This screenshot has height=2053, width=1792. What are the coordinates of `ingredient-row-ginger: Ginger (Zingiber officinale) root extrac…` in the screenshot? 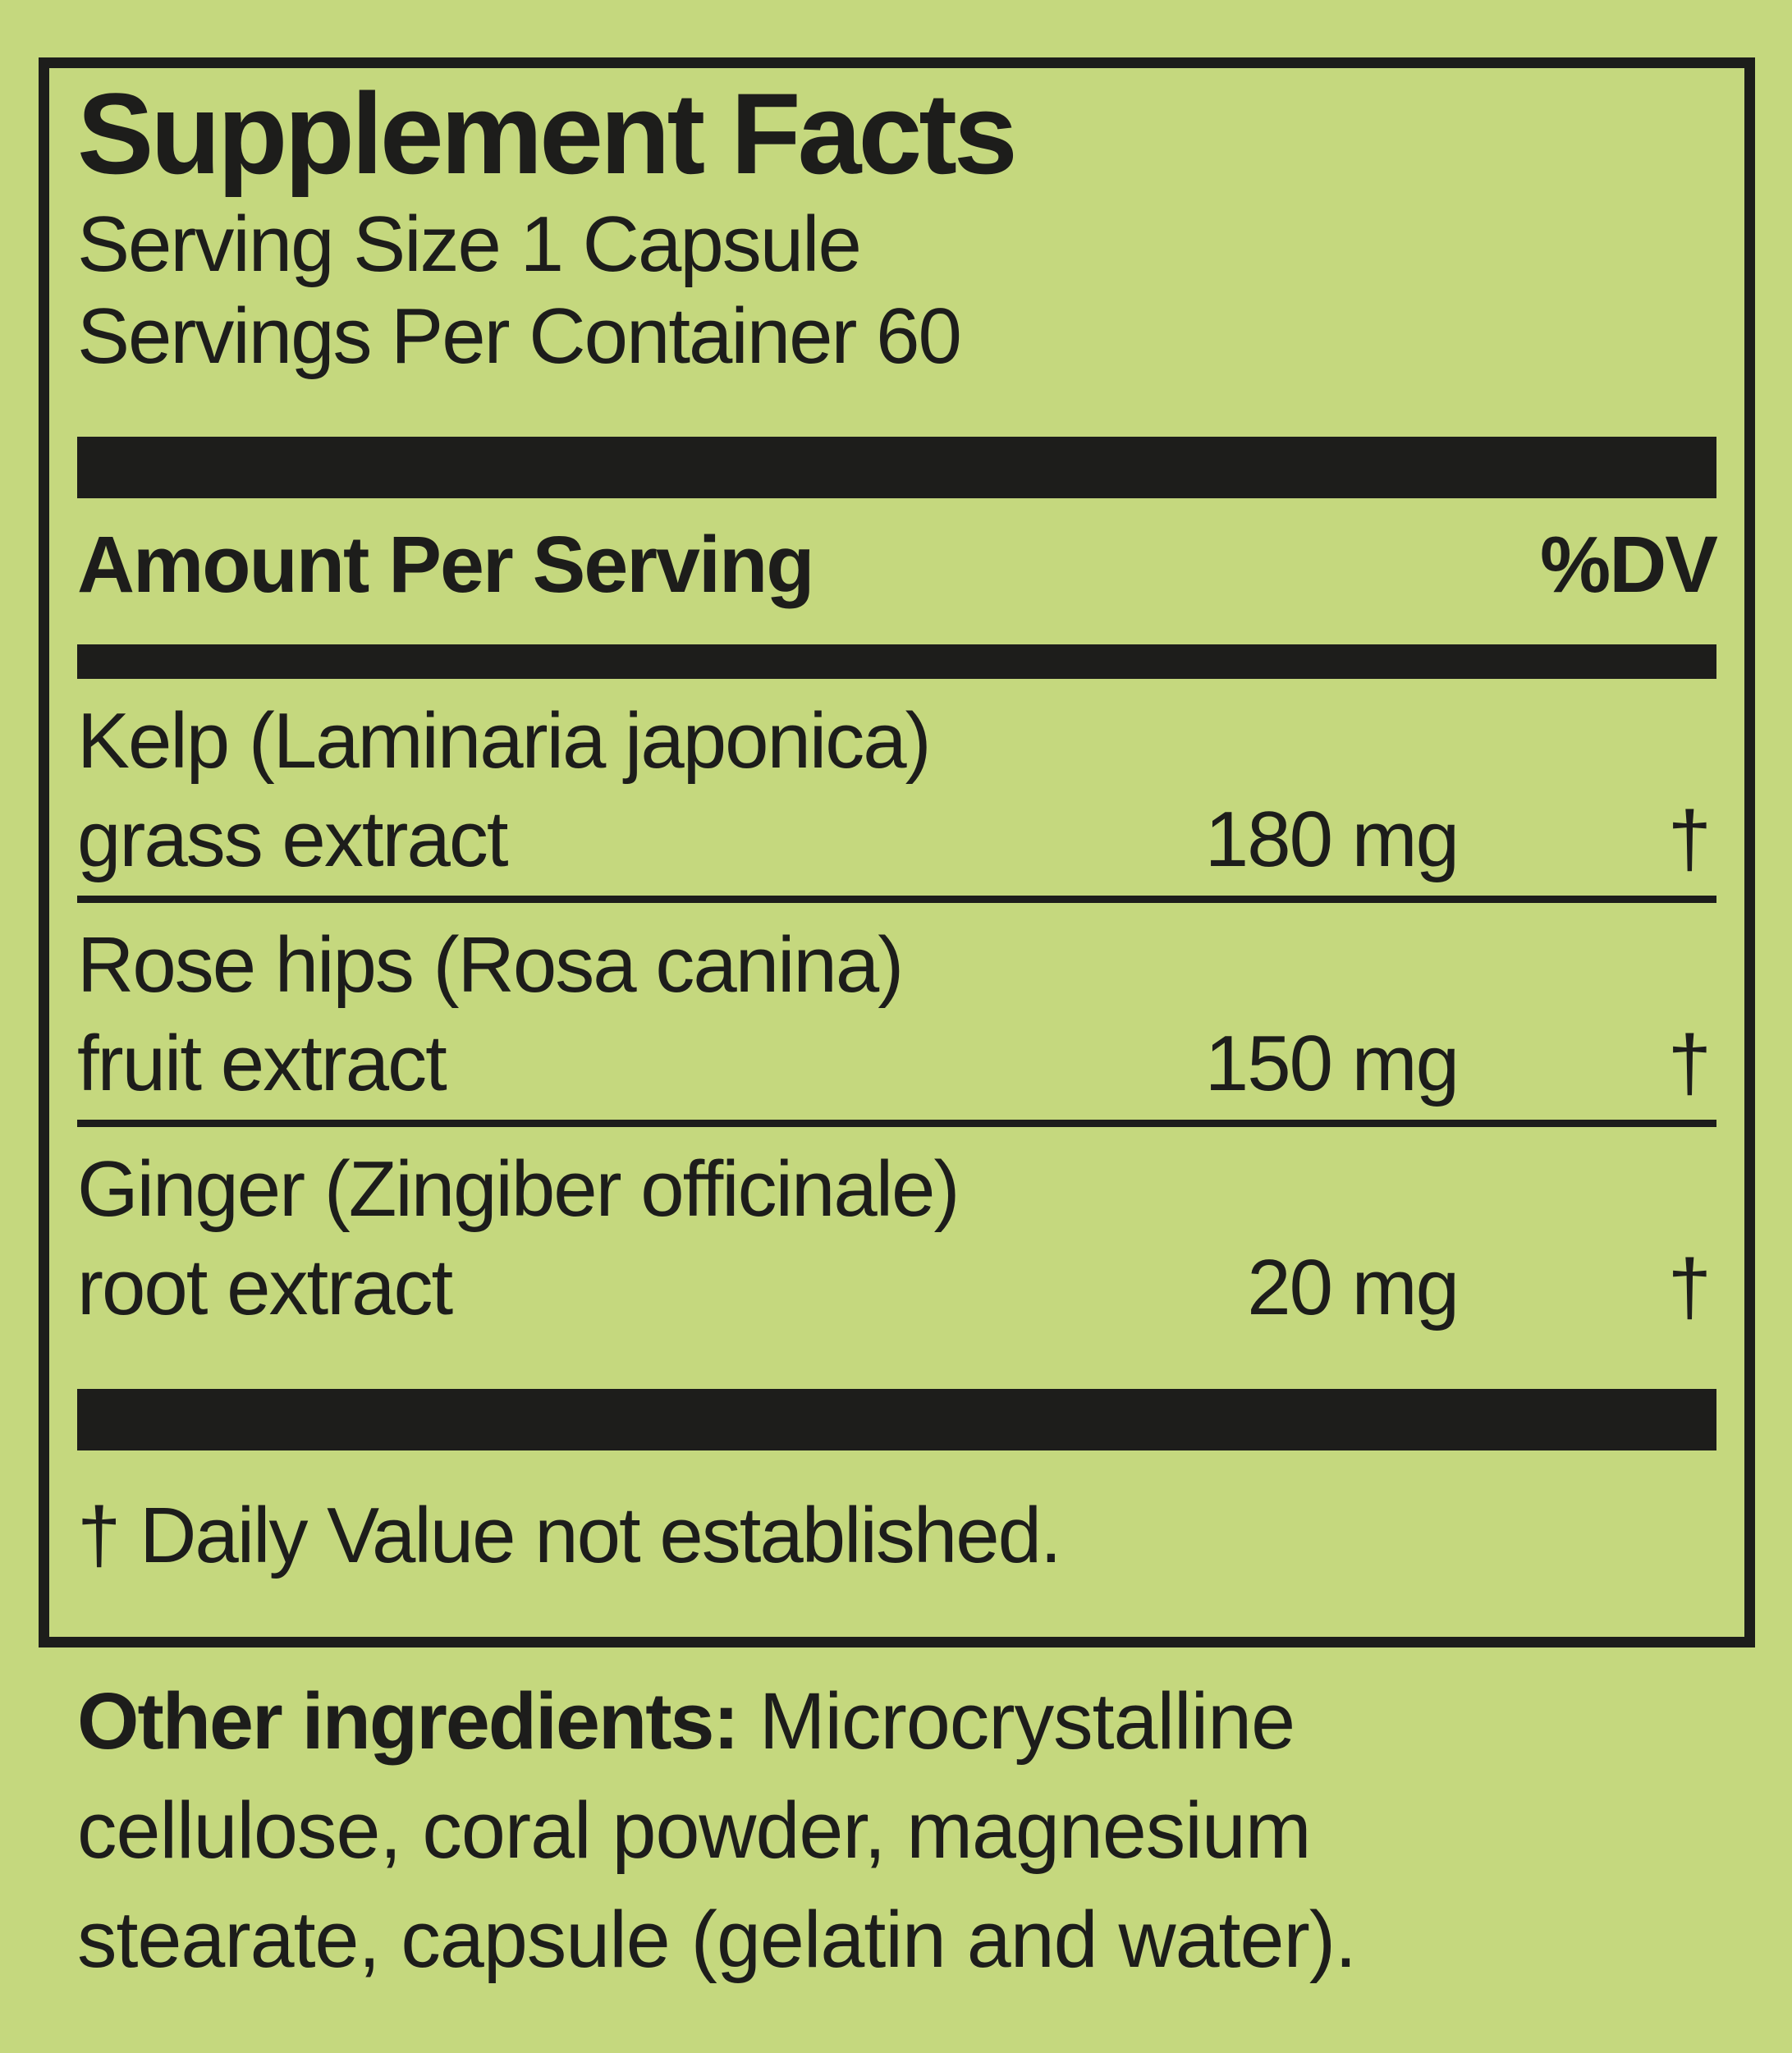 It's located at (896, 1235).